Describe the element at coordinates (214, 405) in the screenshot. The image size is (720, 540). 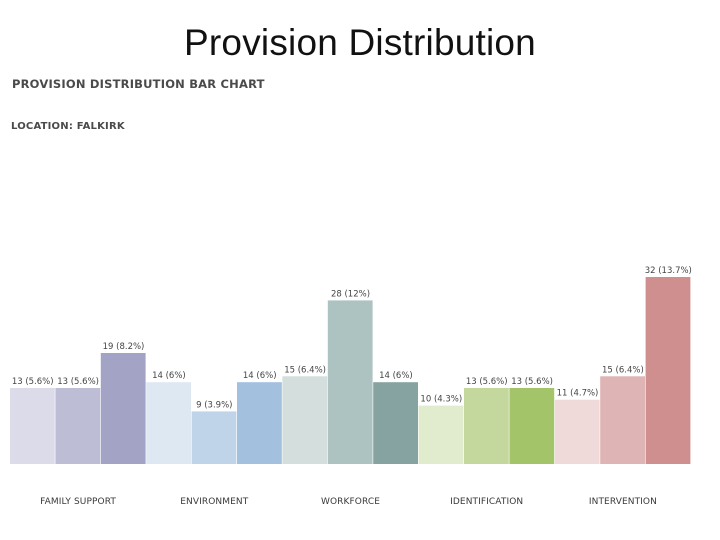
I see `bar-data-label: 9 (3.9%)` at that location.